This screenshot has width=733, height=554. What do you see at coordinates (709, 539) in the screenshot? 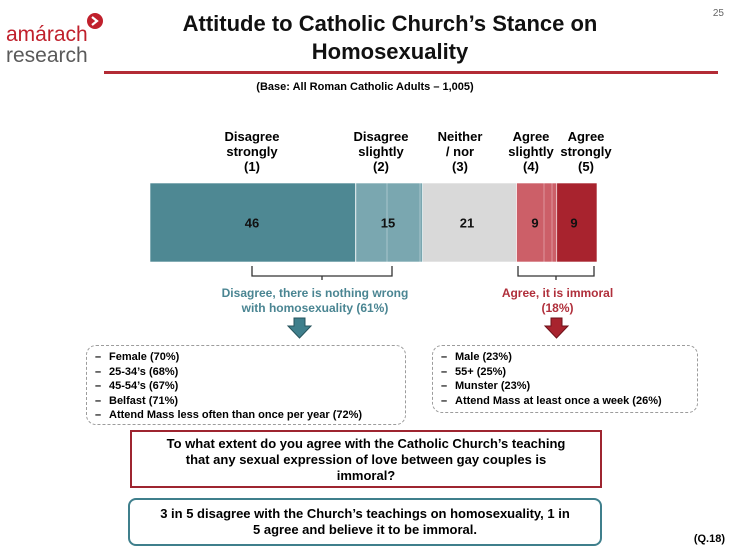
I see `question-reference: (Q.18)` at bounding box center [709, 539].